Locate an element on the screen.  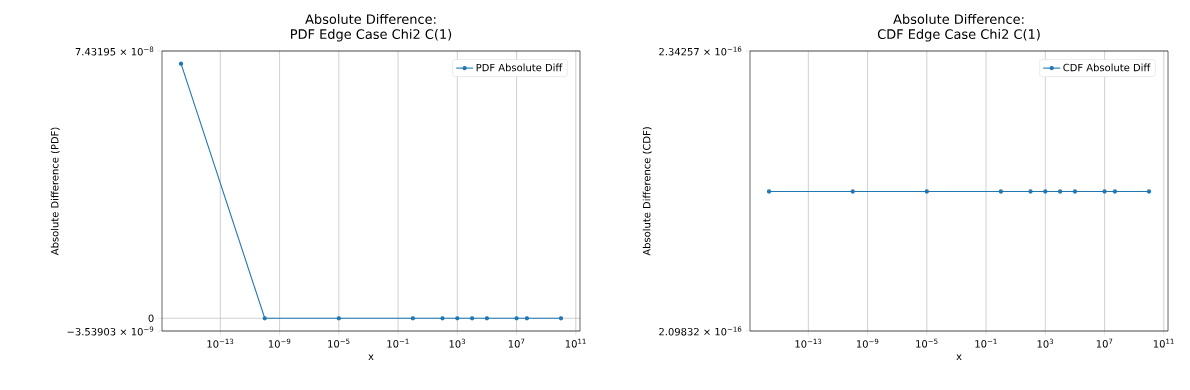
y-tick-label: 2.34257 × 10$^{−16}$ is located at coordinates (700, 51).